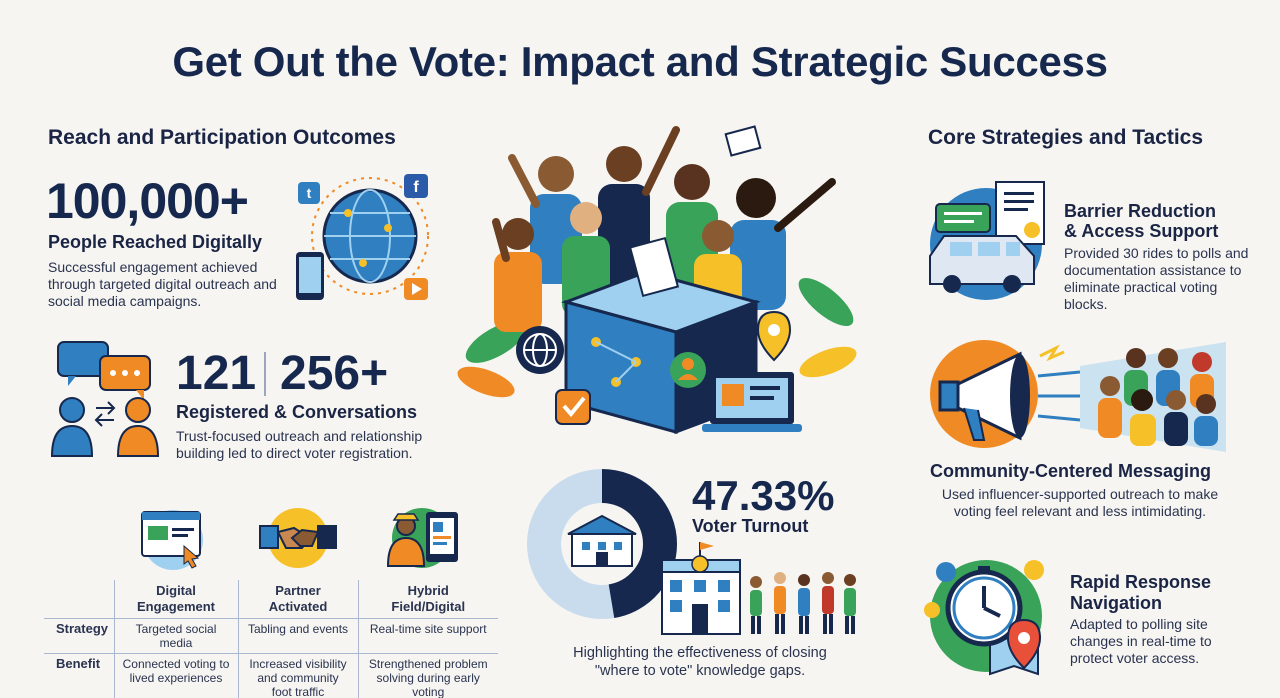  What do you see at coordinates (1141, 592) in the screenshot?
I see `rapid-response-title: Rapid Response Navigation` at bounding box center [1141, 592].